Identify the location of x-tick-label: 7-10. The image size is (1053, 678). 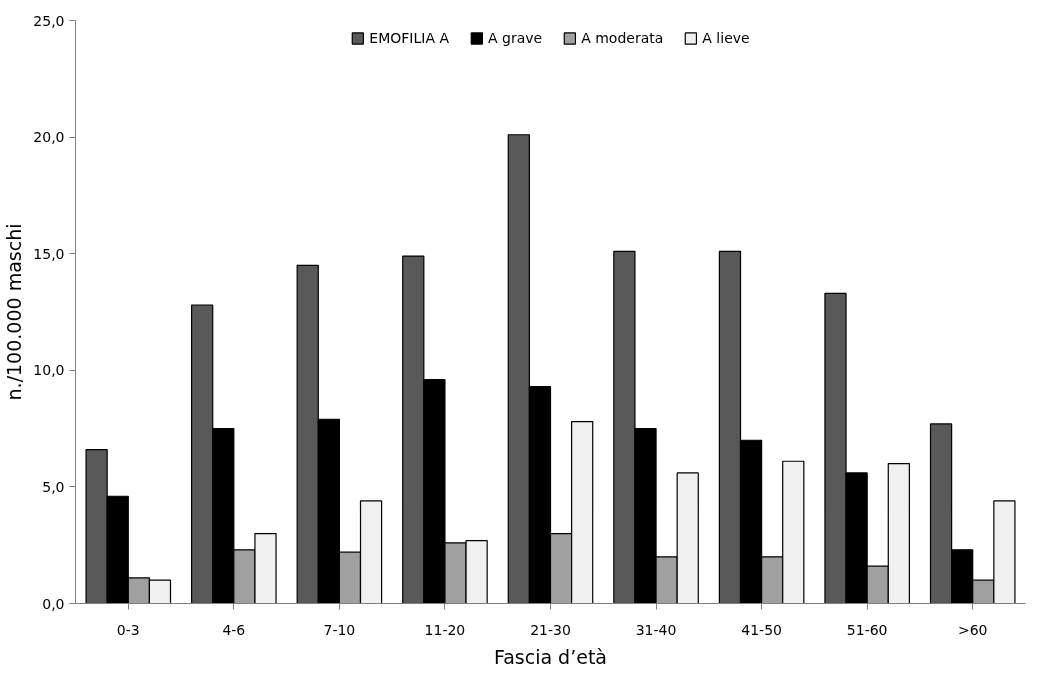
(339, 629).